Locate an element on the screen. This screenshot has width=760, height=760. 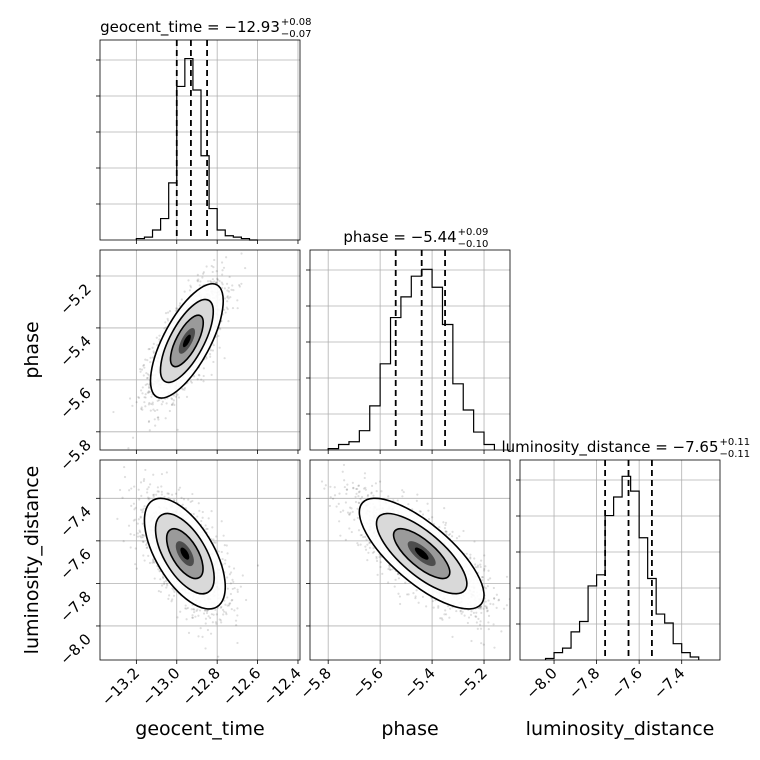
title-text: geocent_time = −12.93 is located at coordinates (190, 27).